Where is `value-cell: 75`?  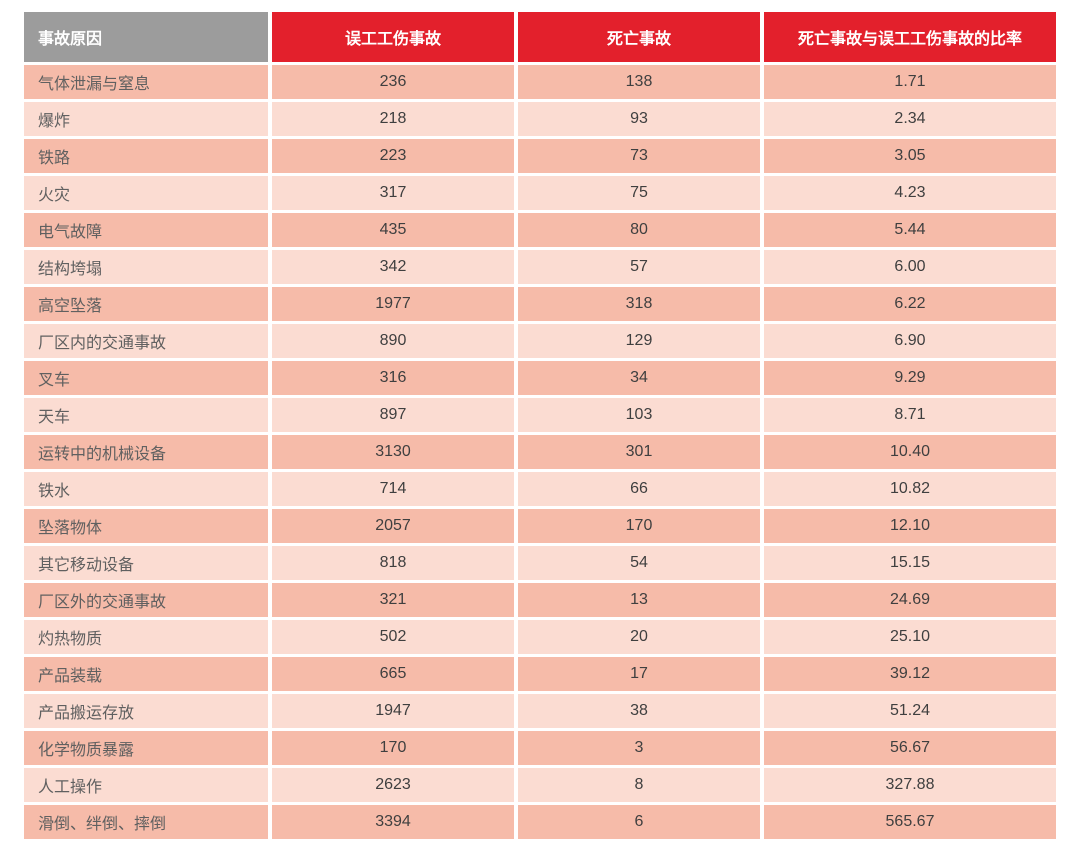 value-cell: 75 is located at coordinates (639, 193).